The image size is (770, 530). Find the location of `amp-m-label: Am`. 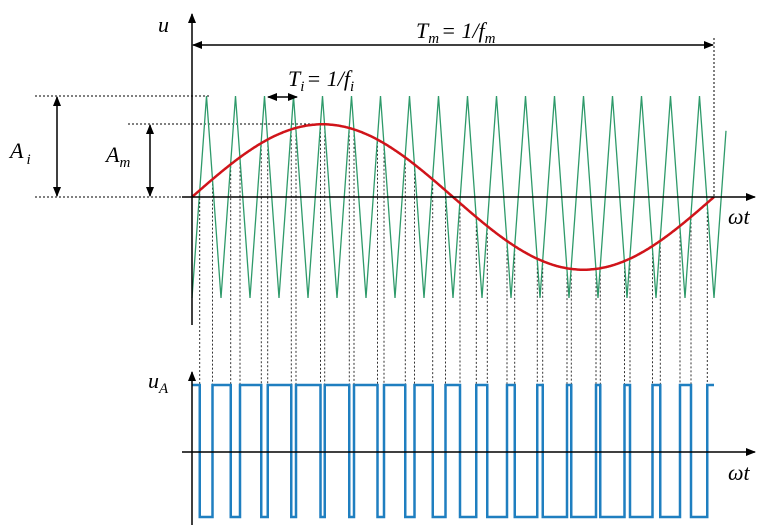

amp-m-label: Am is located at coordinates (117, 156).